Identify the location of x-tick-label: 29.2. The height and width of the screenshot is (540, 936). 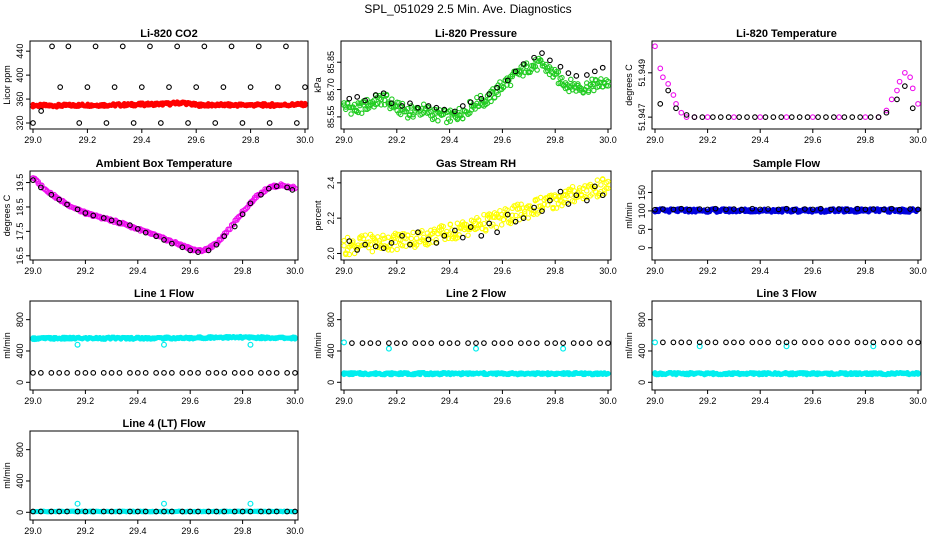
(708, 271).